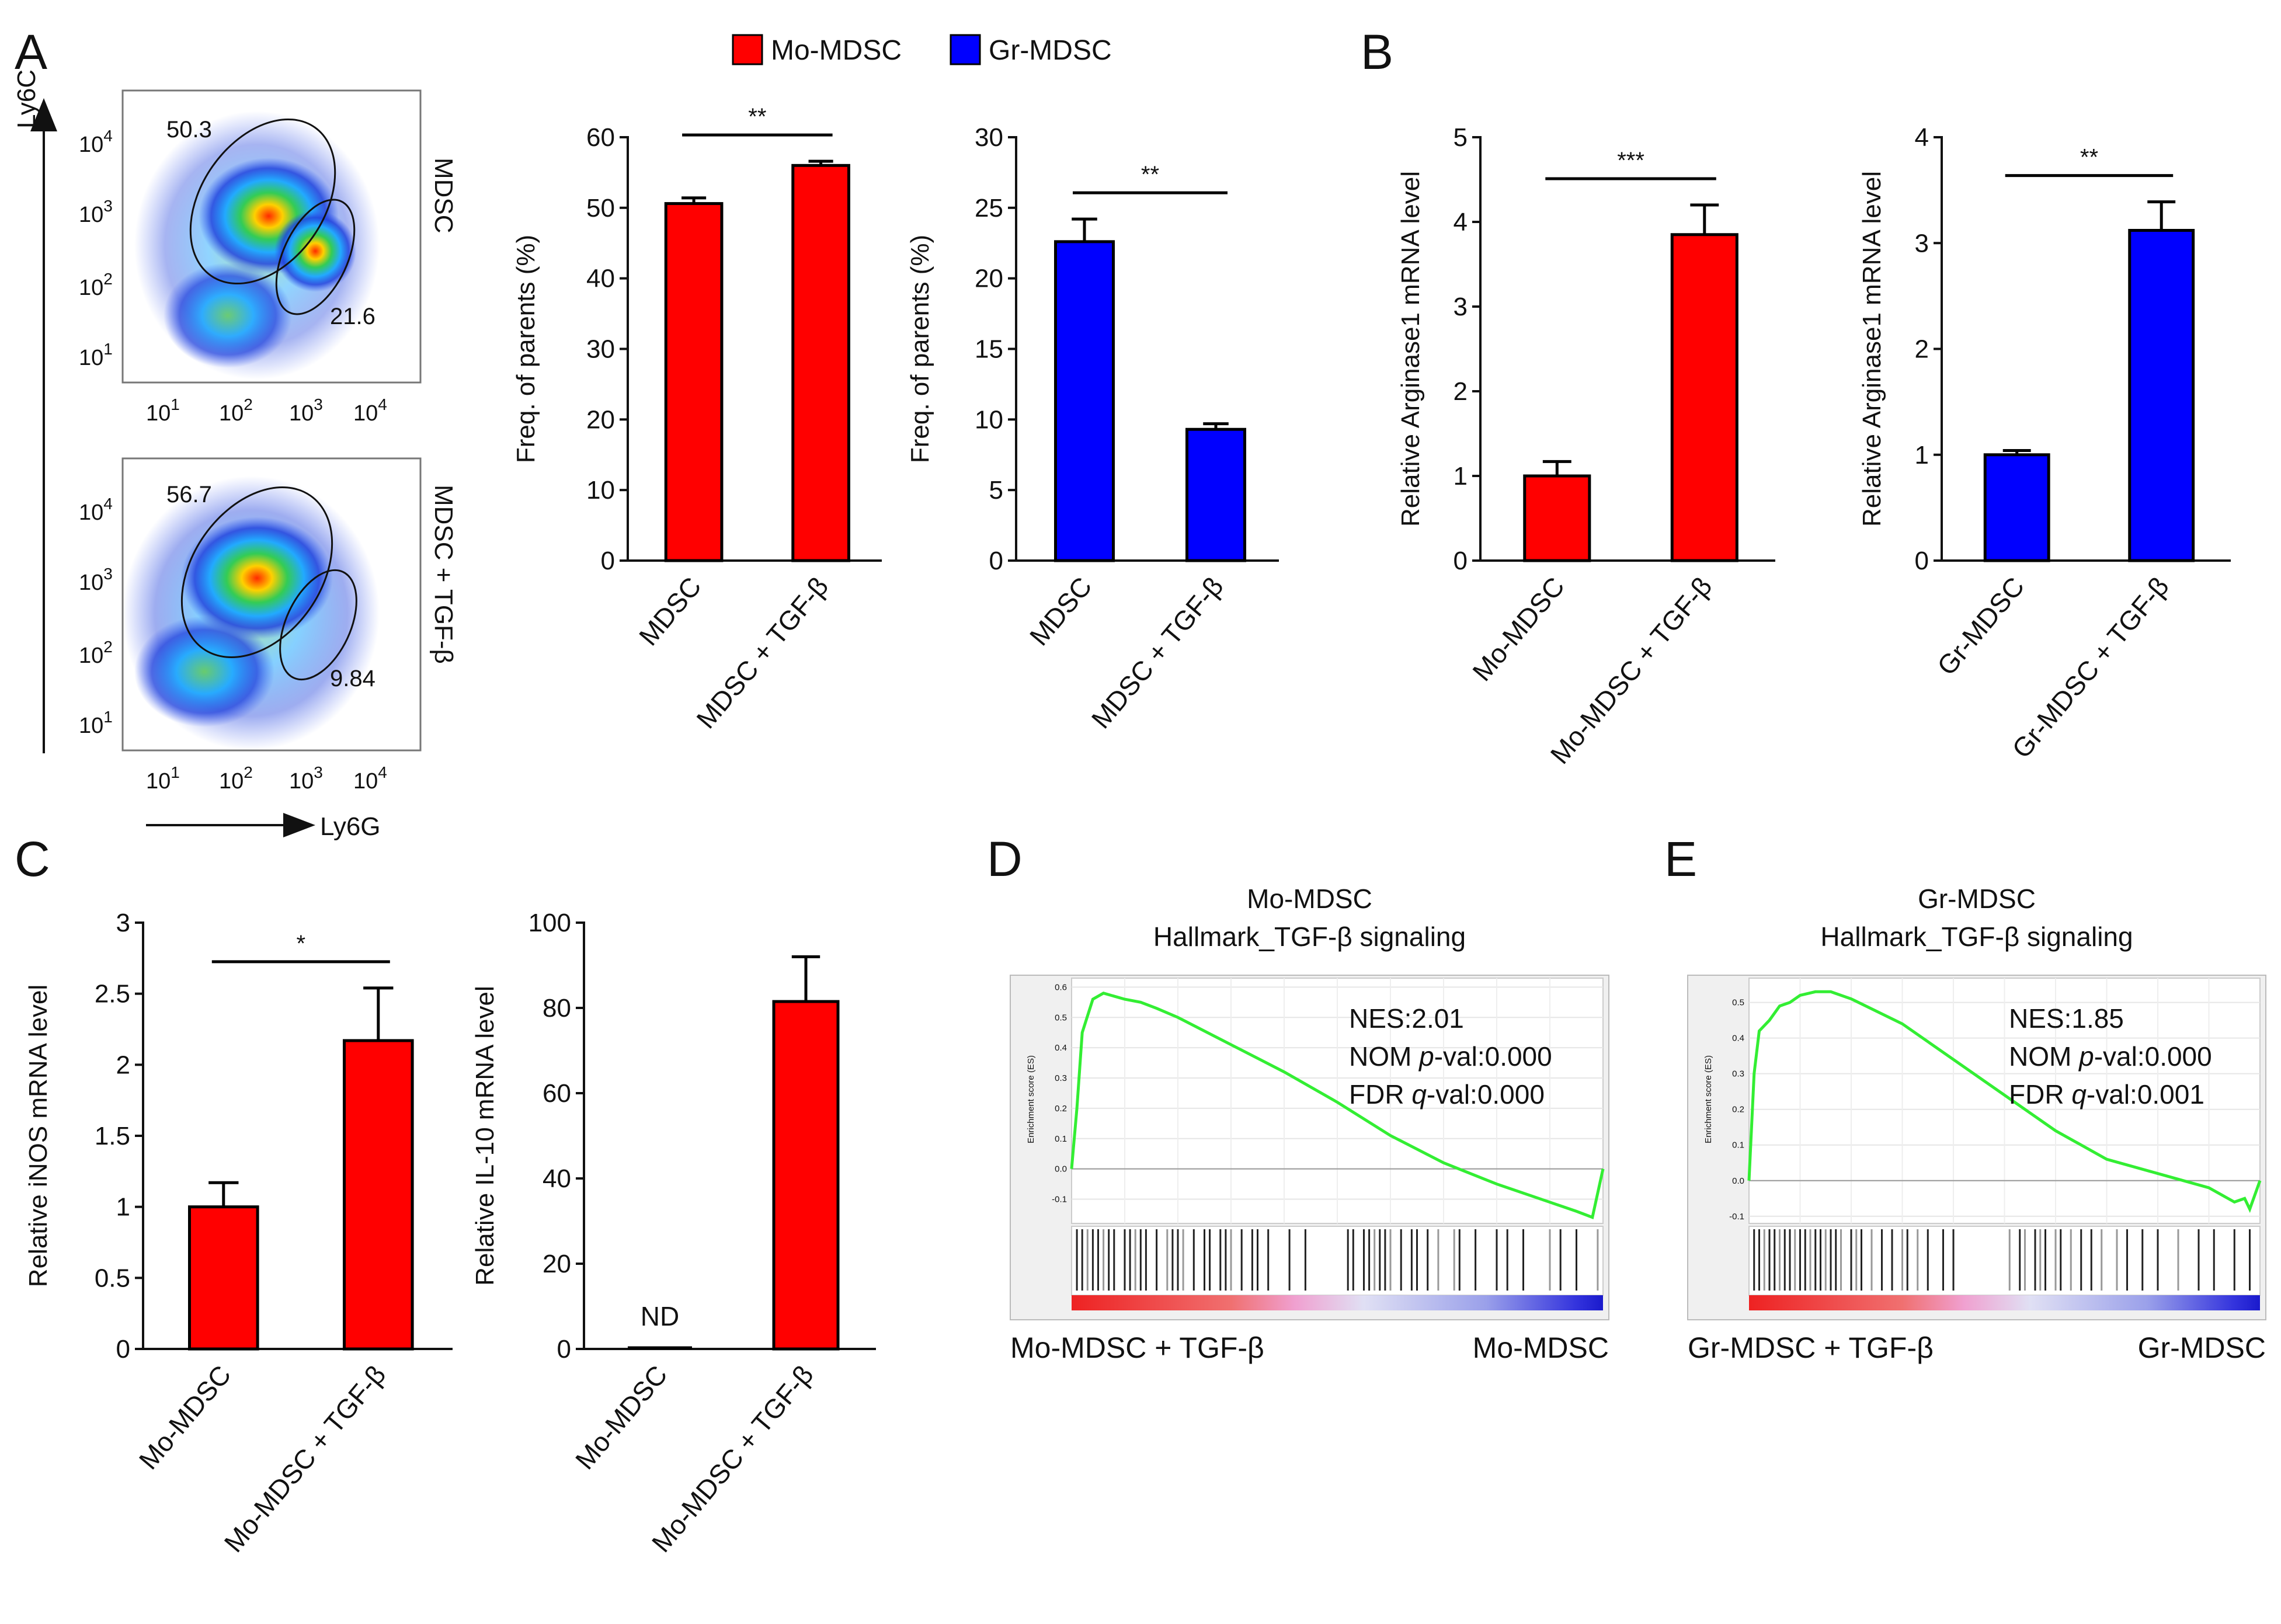 The width and height of the screenshot is (2281, 1624). I want to click on gsea-rank-bar, so click(2005, 1303).